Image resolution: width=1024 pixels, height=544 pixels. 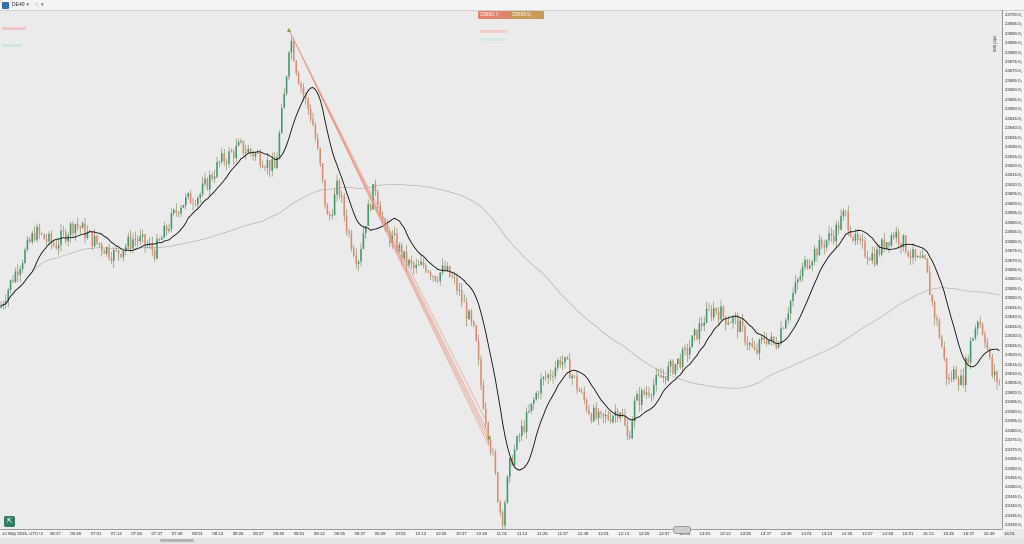 What do you see at coordinates (1013, 80) in the screenshot?
I see `price-tick-label: 23665.0₁` at bounding box center [1013, 80].